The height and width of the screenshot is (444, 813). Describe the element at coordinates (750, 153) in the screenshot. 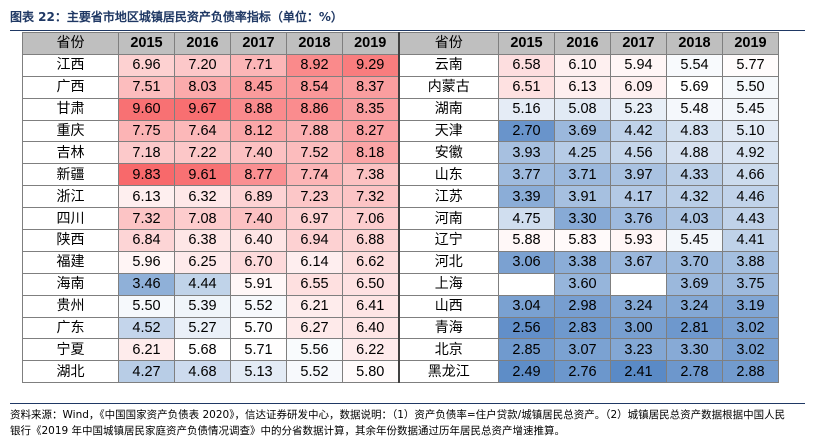

I see `value-cell: 4.92` at that location.